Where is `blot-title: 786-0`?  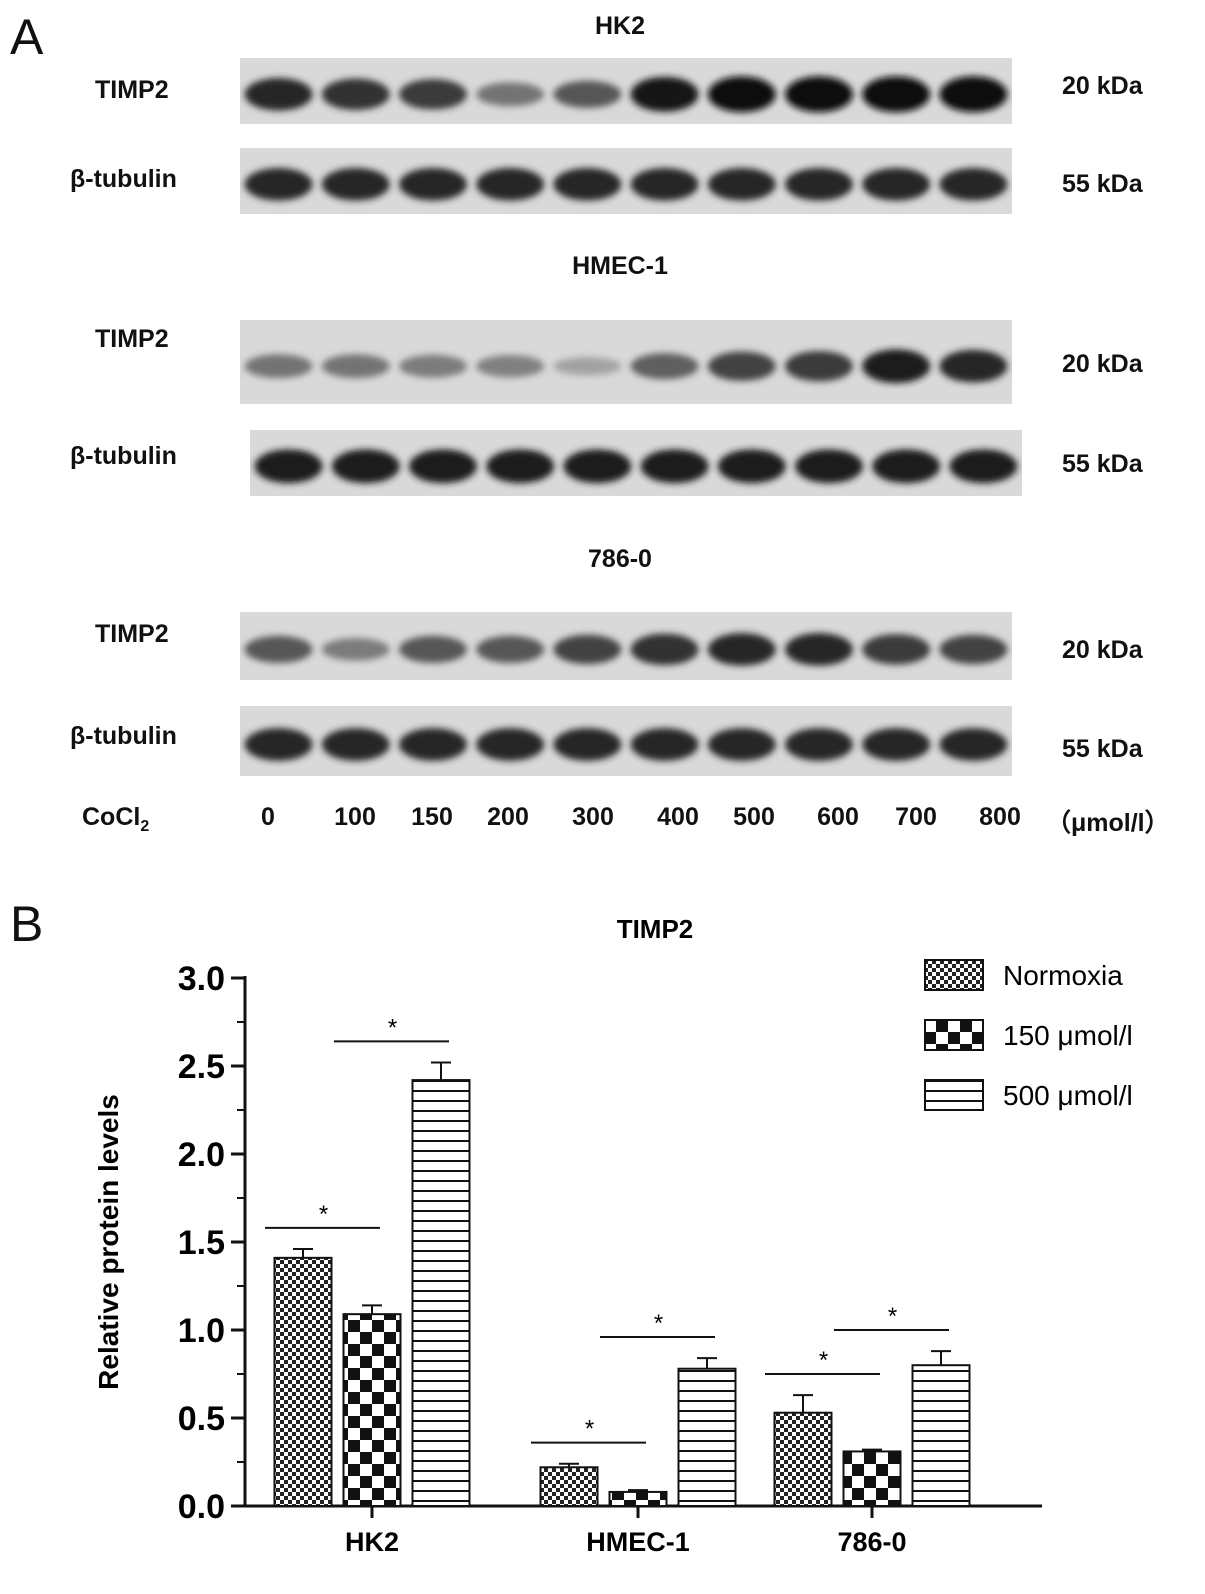
blot-title: 786-0 is located at coordinates (620, 559).